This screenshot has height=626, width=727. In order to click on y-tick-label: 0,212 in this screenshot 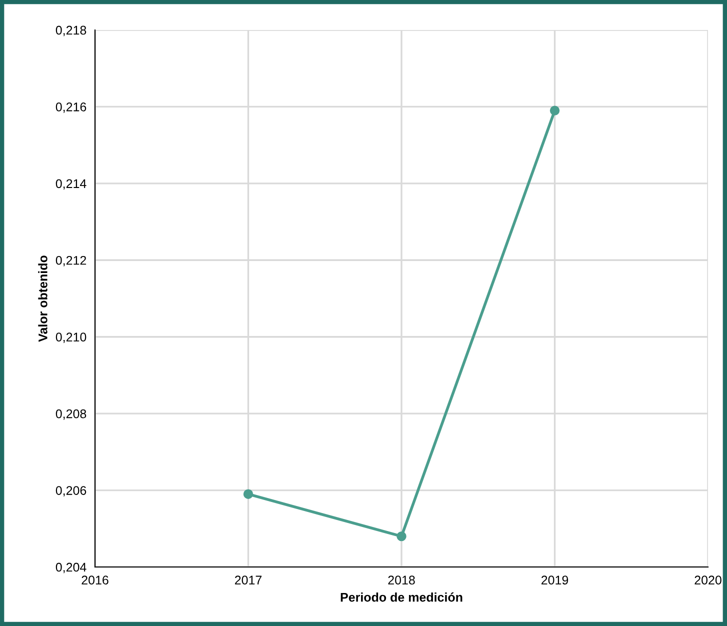, I will do `click(71, 261)`.